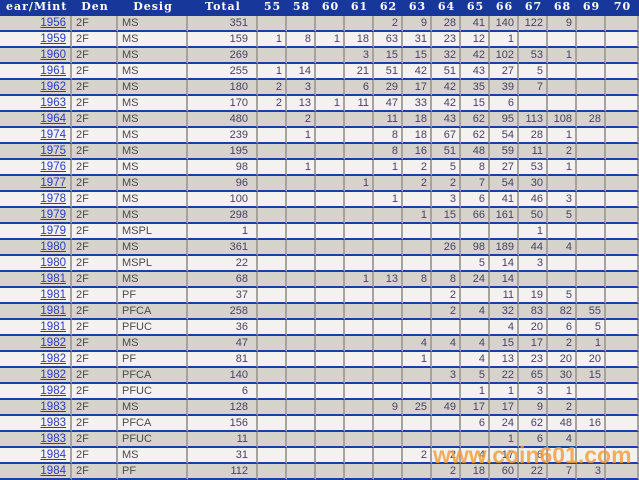 This screenshot has height=480, width=639. What do you see at coordinates (504, 296) in the screenshot?
I see `grade-66-cell: 11` at bounding box center [504, 296].